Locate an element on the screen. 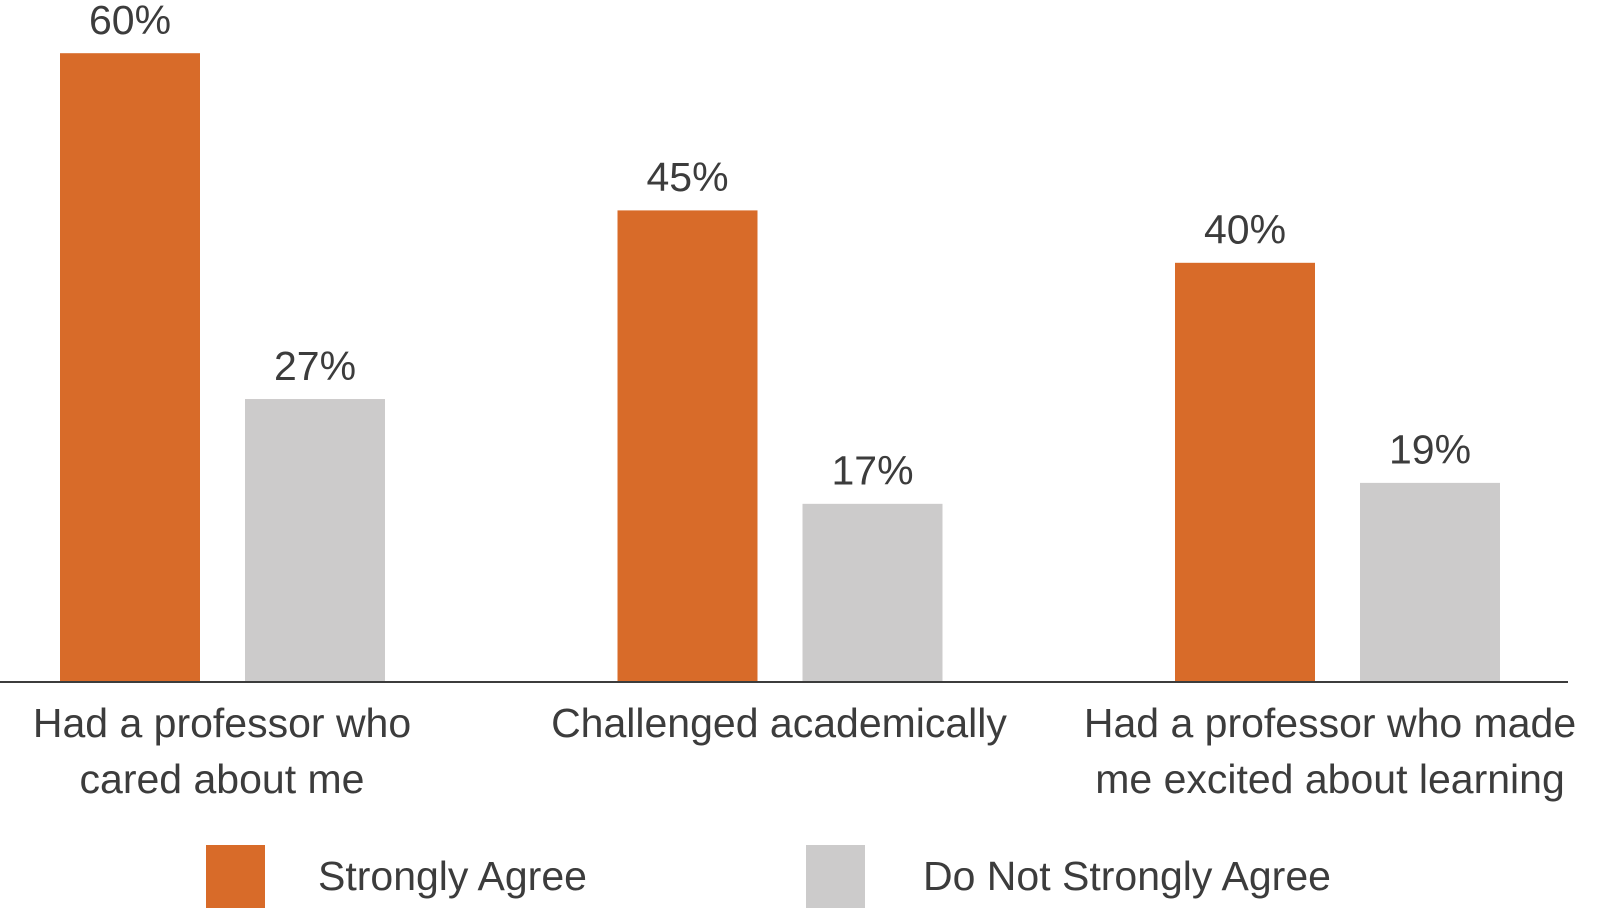  value-label: 17% is located at coordinates (872, 471).